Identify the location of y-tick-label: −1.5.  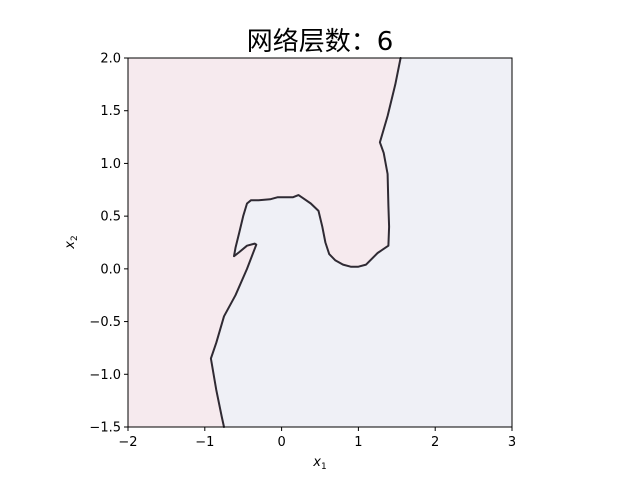
(105, 428).